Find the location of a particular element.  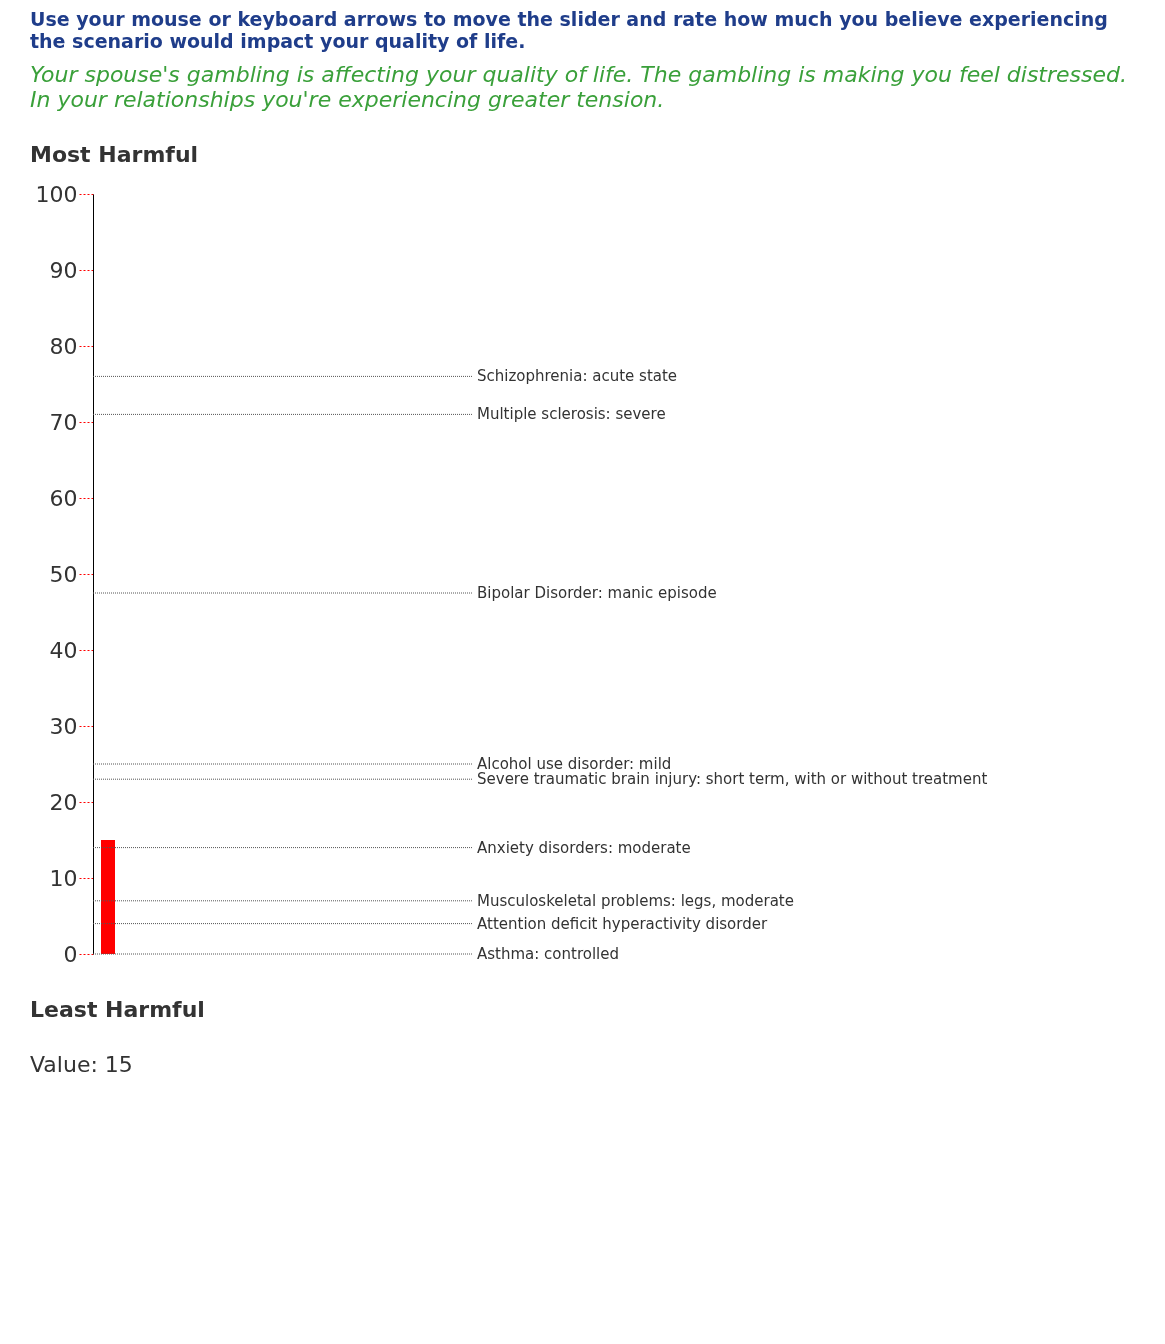

ref-line-label: Alcohol use disorder: mild is located at coordinates (574, 764).